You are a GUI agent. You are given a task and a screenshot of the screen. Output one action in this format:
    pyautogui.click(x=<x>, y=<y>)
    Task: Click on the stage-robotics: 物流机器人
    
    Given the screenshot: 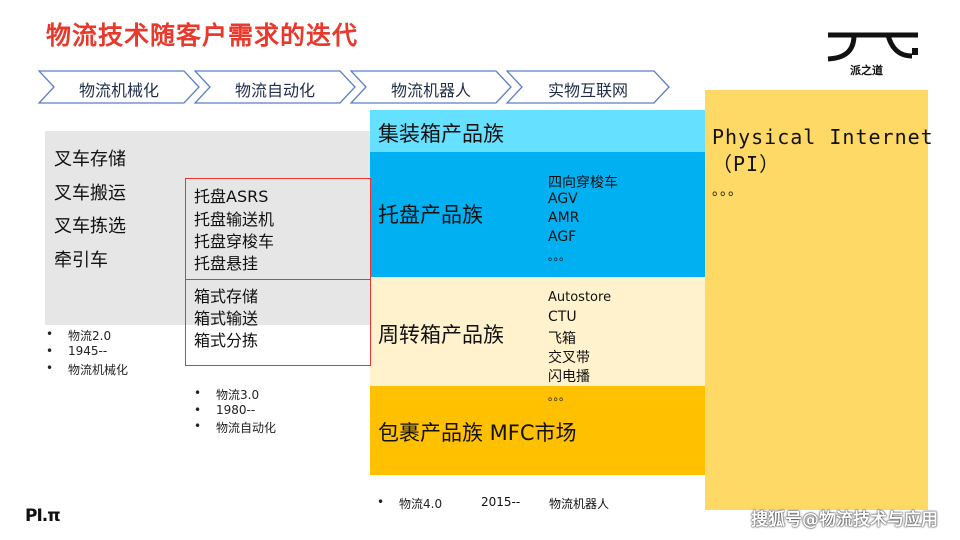 What is the action you would take?
    pyautogui.click(x=431, y=87)
    